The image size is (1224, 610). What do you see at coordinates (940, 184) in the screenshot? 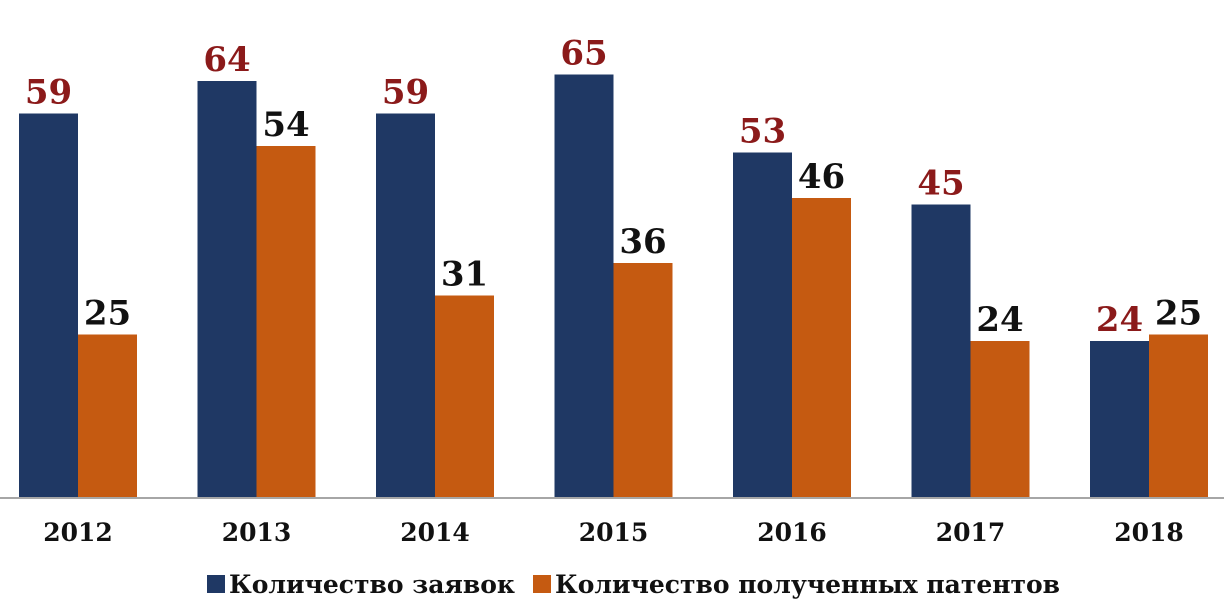
I see `data-label-applications-2017: 45` at bounding box center [940, 184].